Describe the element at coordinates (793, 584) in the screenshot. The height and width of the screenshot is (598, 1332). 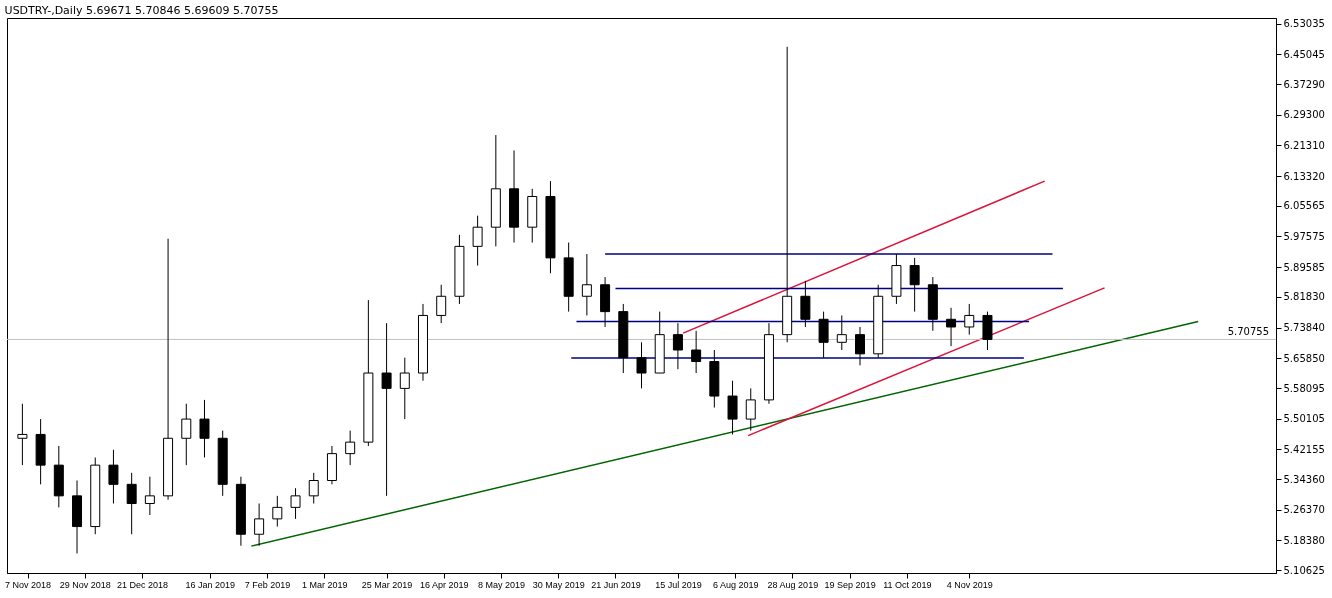
I see `x-tick-label: 28 Aug 2019` at that location.